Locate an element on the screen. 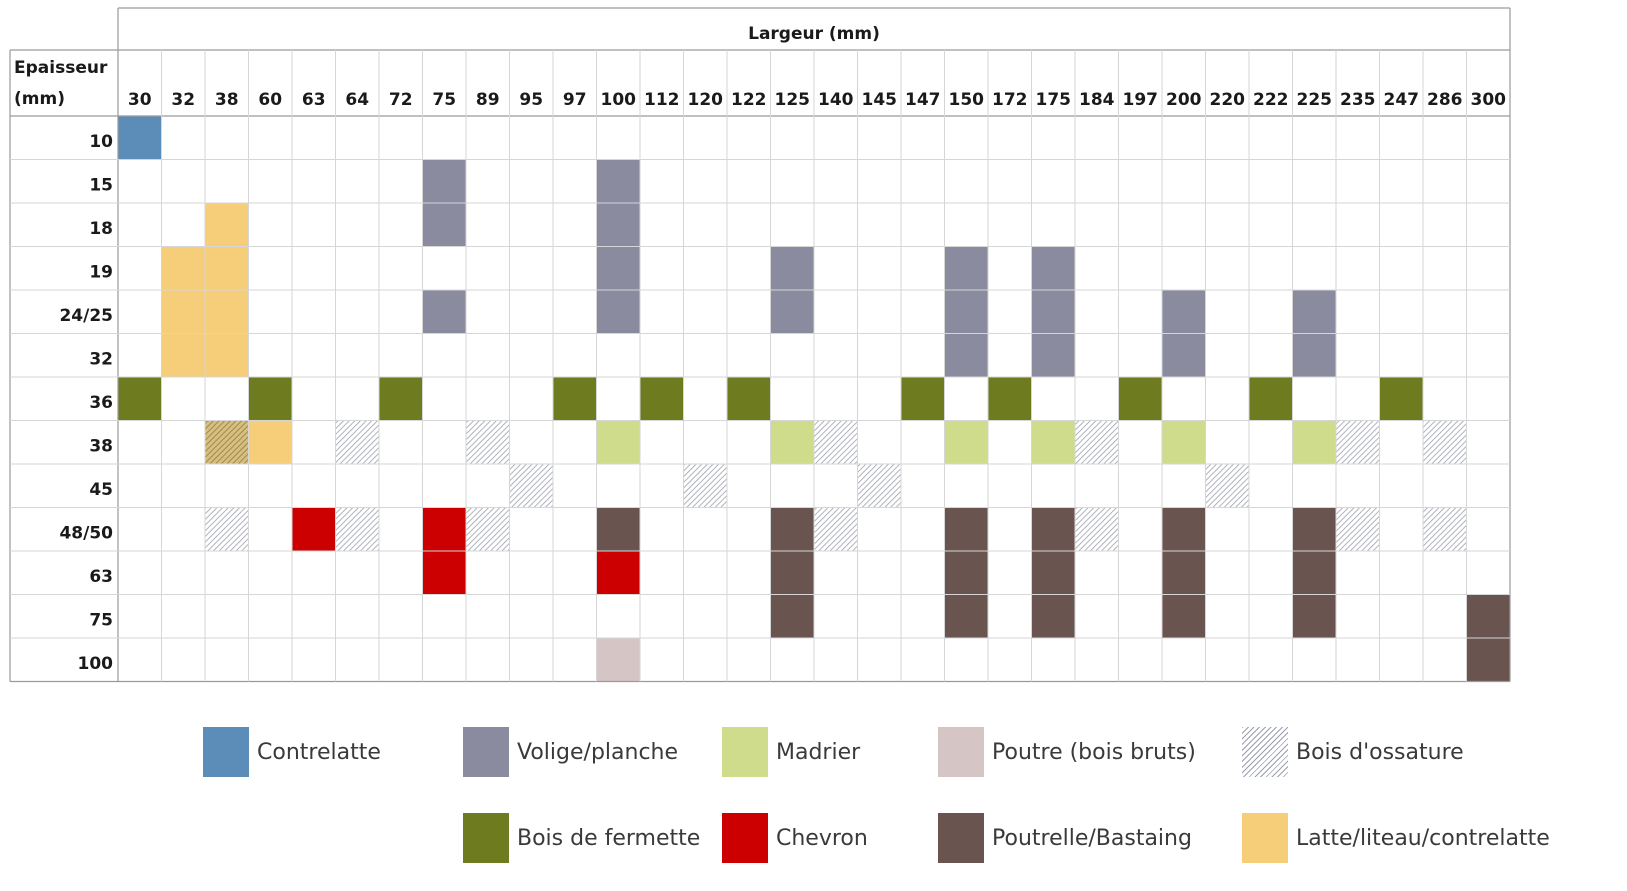  column-label: 172 is located at coordinates (1010, 100).